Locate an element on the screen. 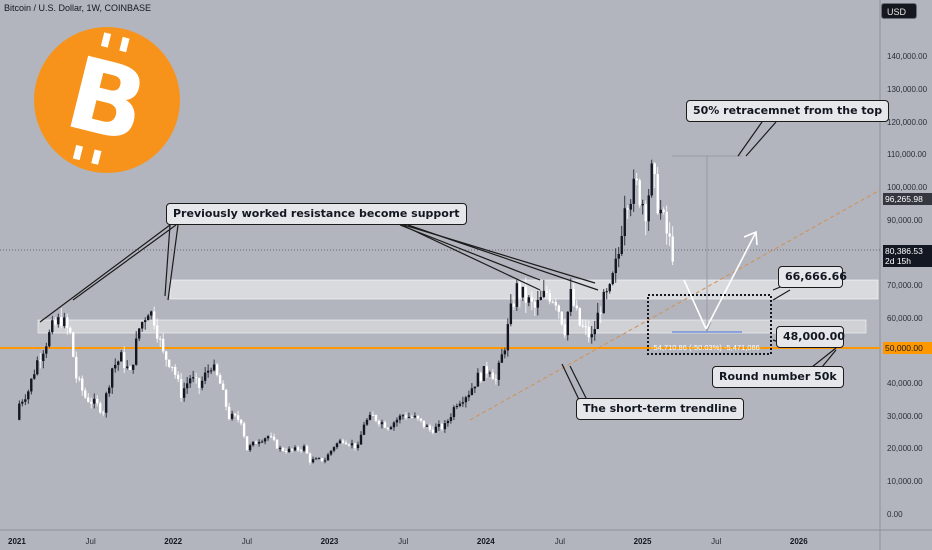 This screenshot has height=550, width=932. level-66666-callout: 66,666.66 is located at coordinates (812, 277).